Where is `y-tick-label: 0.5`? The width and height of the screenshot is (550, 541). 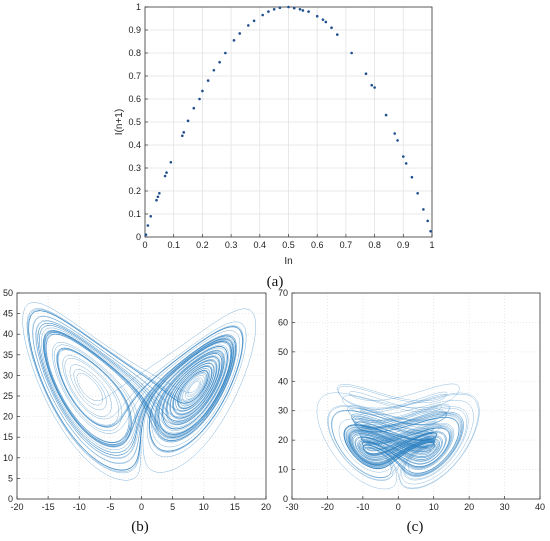 y-tick-label: 0.5 is located at coordinates (134, 122).